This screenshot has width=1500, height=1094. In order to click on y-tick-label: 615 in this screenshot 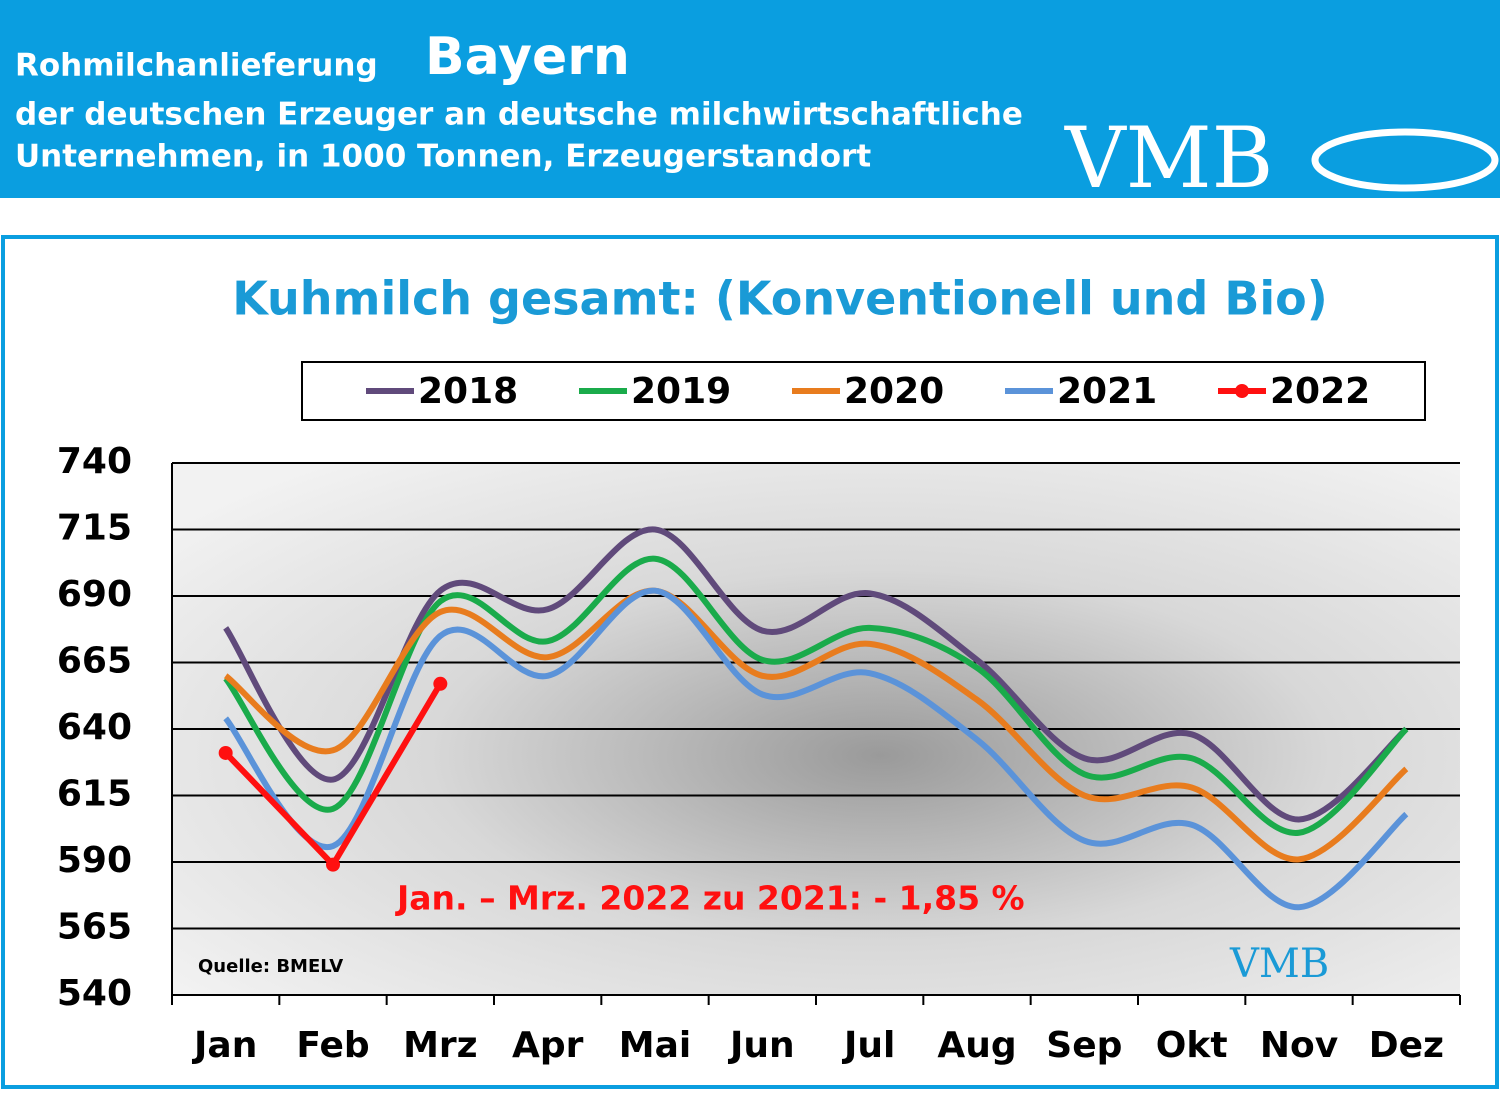, I will do `click(94, 794)`.